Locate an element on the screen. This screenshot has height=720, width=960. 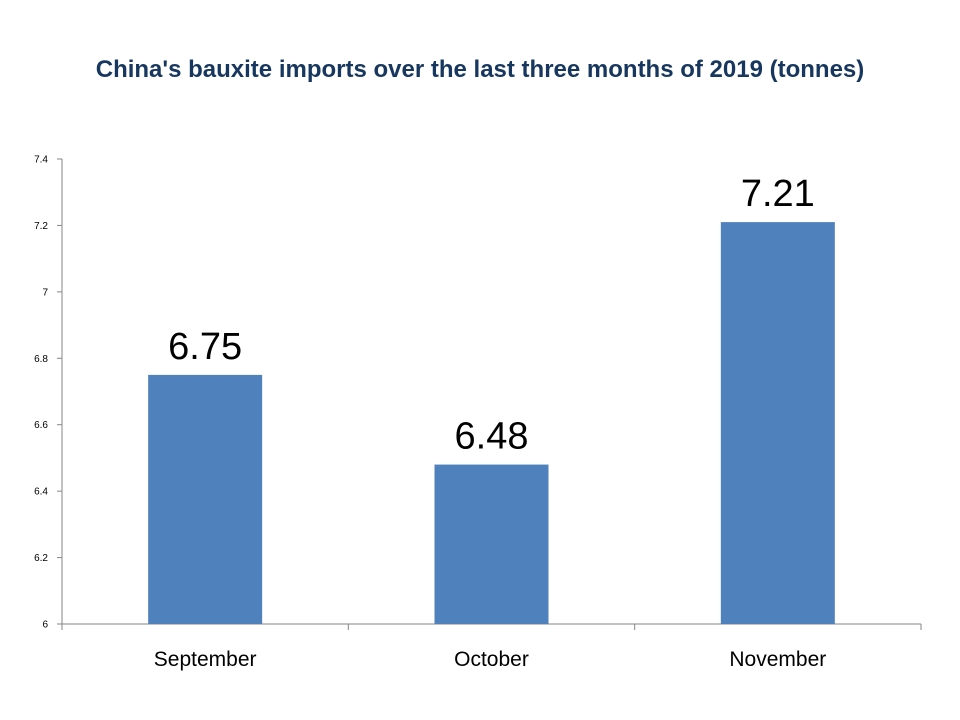
x-category-label: November is located at coordinates (777, 659).